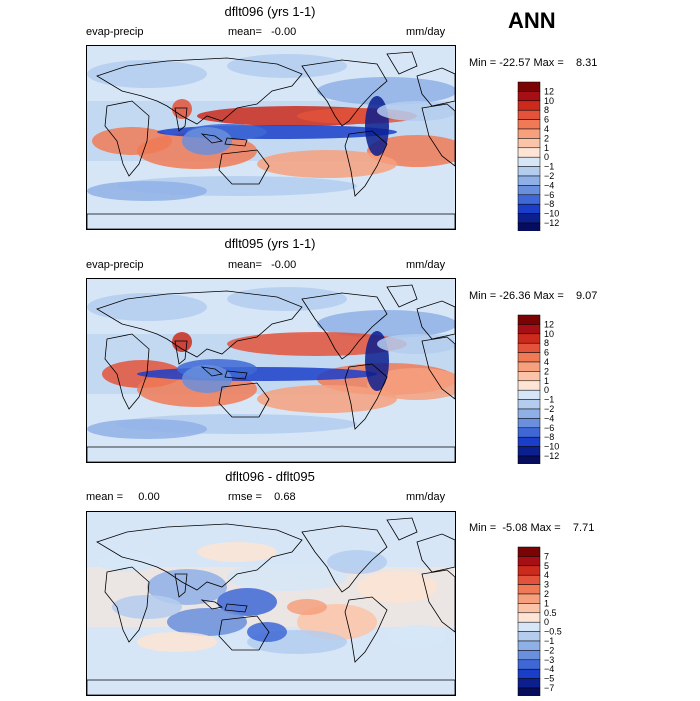  I want to click on panel3-colorbar: 7 5 4 3 2 1 0.5 0 −0.5 −1 −2 −3 −4 −5 −7, so click(547, 623).